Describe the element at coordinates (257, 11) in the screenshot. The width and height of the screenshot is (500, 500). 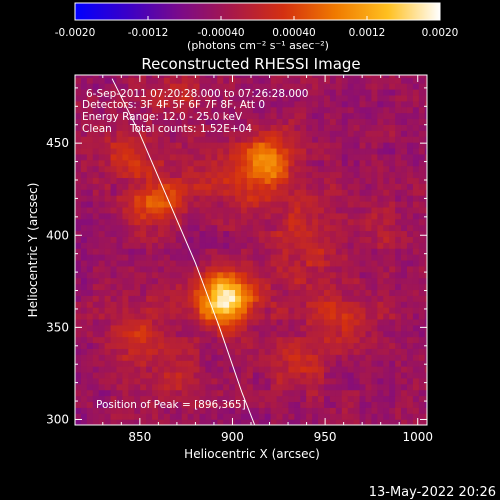
I see `colorbar` at that location.